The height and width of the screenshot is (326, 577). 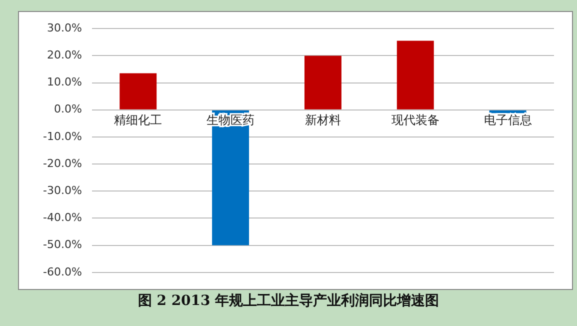 What do you see at coordinates (288, 301) in the screenshot?
I see `text: 图 2 2013 年规上工业主导产业利润同比增速图` at bounding box center [288, 301].